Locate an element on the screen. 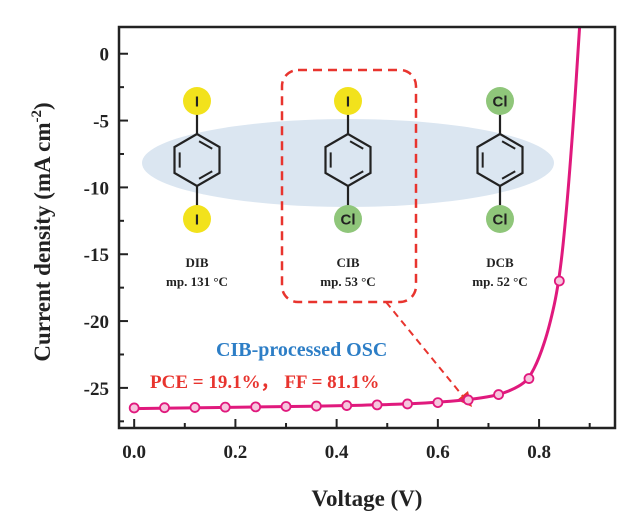  y-axis-title-superscript: -2 is located at coordinates (37, 116).